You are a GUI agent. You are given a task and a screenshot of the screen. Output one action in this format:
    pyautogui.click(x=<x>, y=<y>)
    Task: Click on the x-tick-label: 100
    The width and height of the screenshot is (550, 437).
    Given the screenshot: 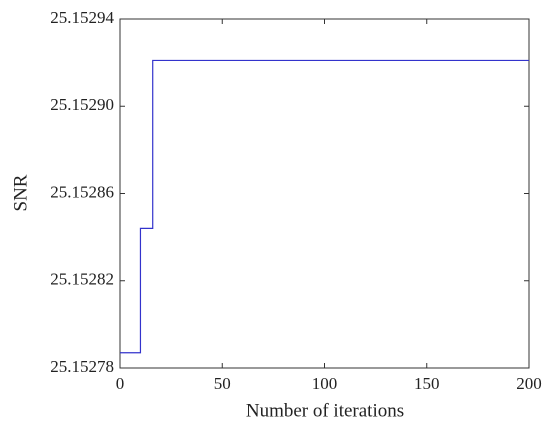 What is the action you would take?
    pyautogui.click(x=325, y=383)
    